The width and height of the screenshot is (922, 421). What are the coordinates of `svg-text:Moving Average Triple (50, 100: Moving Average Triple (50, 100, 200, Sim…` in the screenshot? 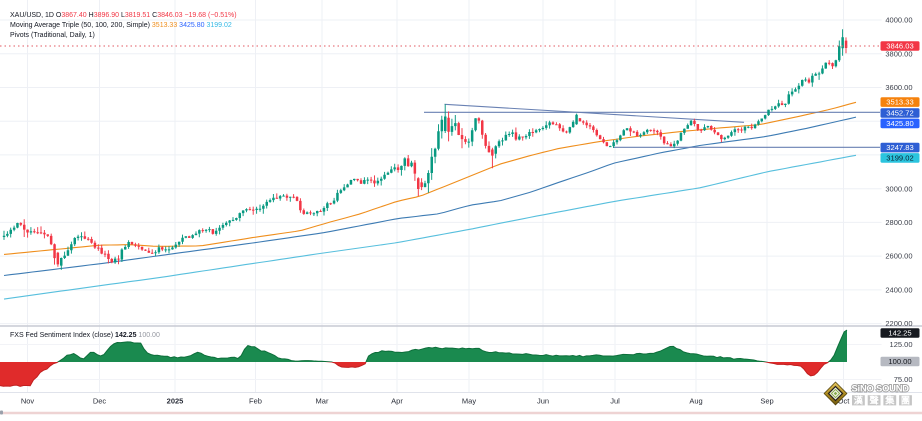 It's located at (121, 25).